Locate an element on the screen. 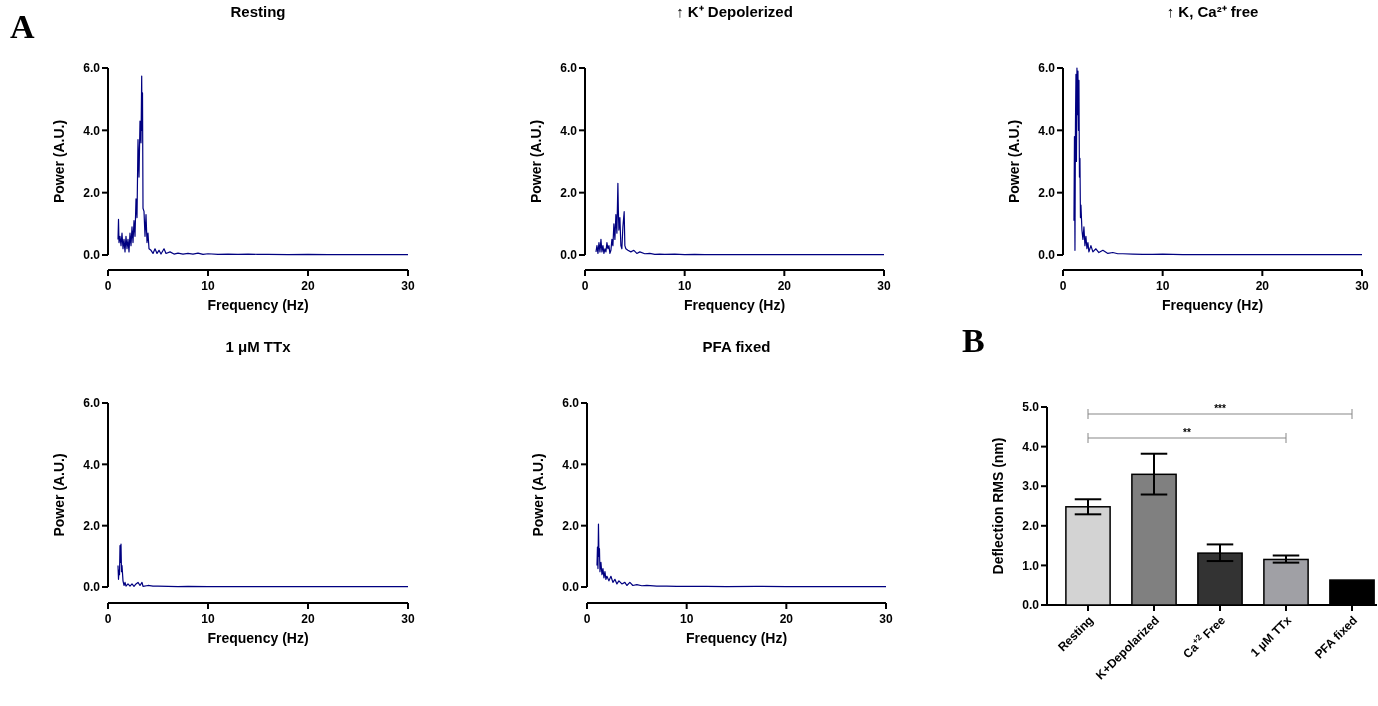 This screenshot has height=706, width=1378. text: B is located at coordinates (973, 340).